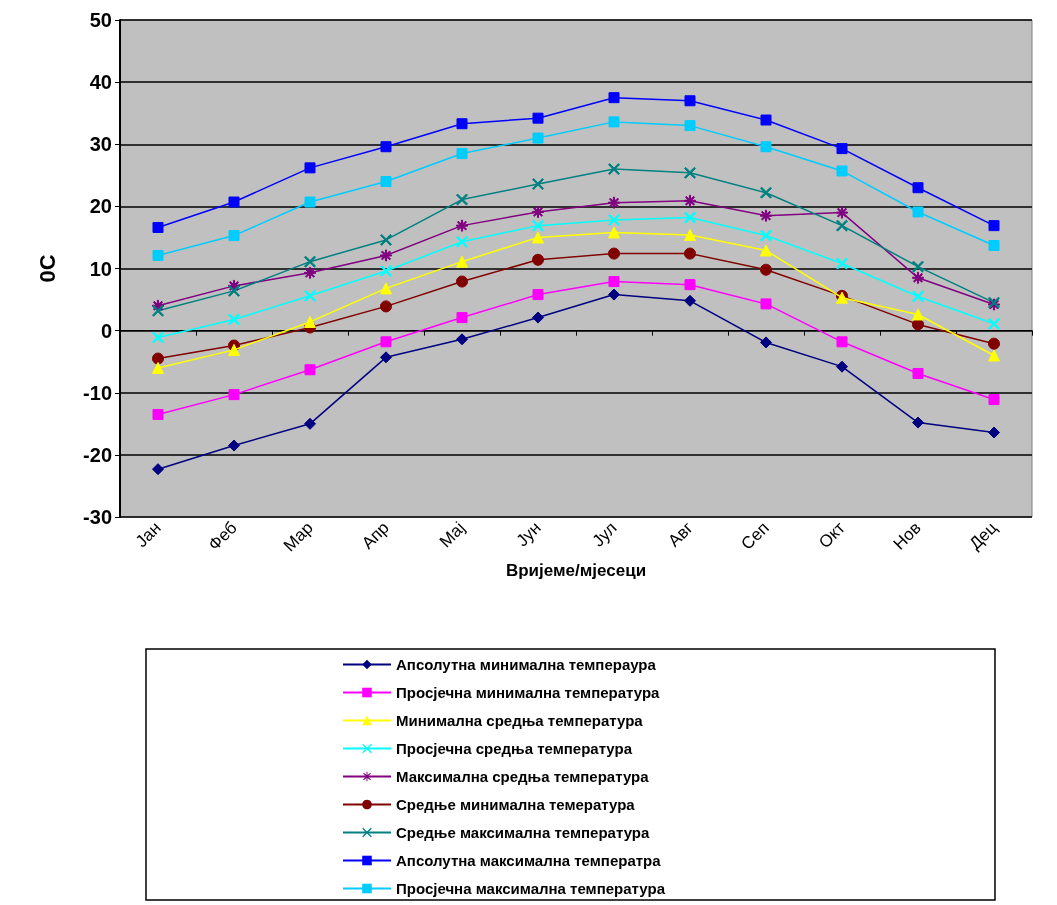 Image resolution: width=1057 pixels, height=905 pixels. I want to click on legend-label: Минимална средња температура, so click(520, 720).